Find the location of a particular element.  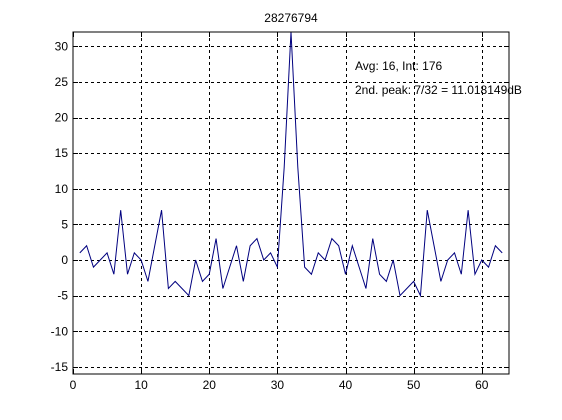

y-tick-label: 30 is located at coordinates (62, 46).